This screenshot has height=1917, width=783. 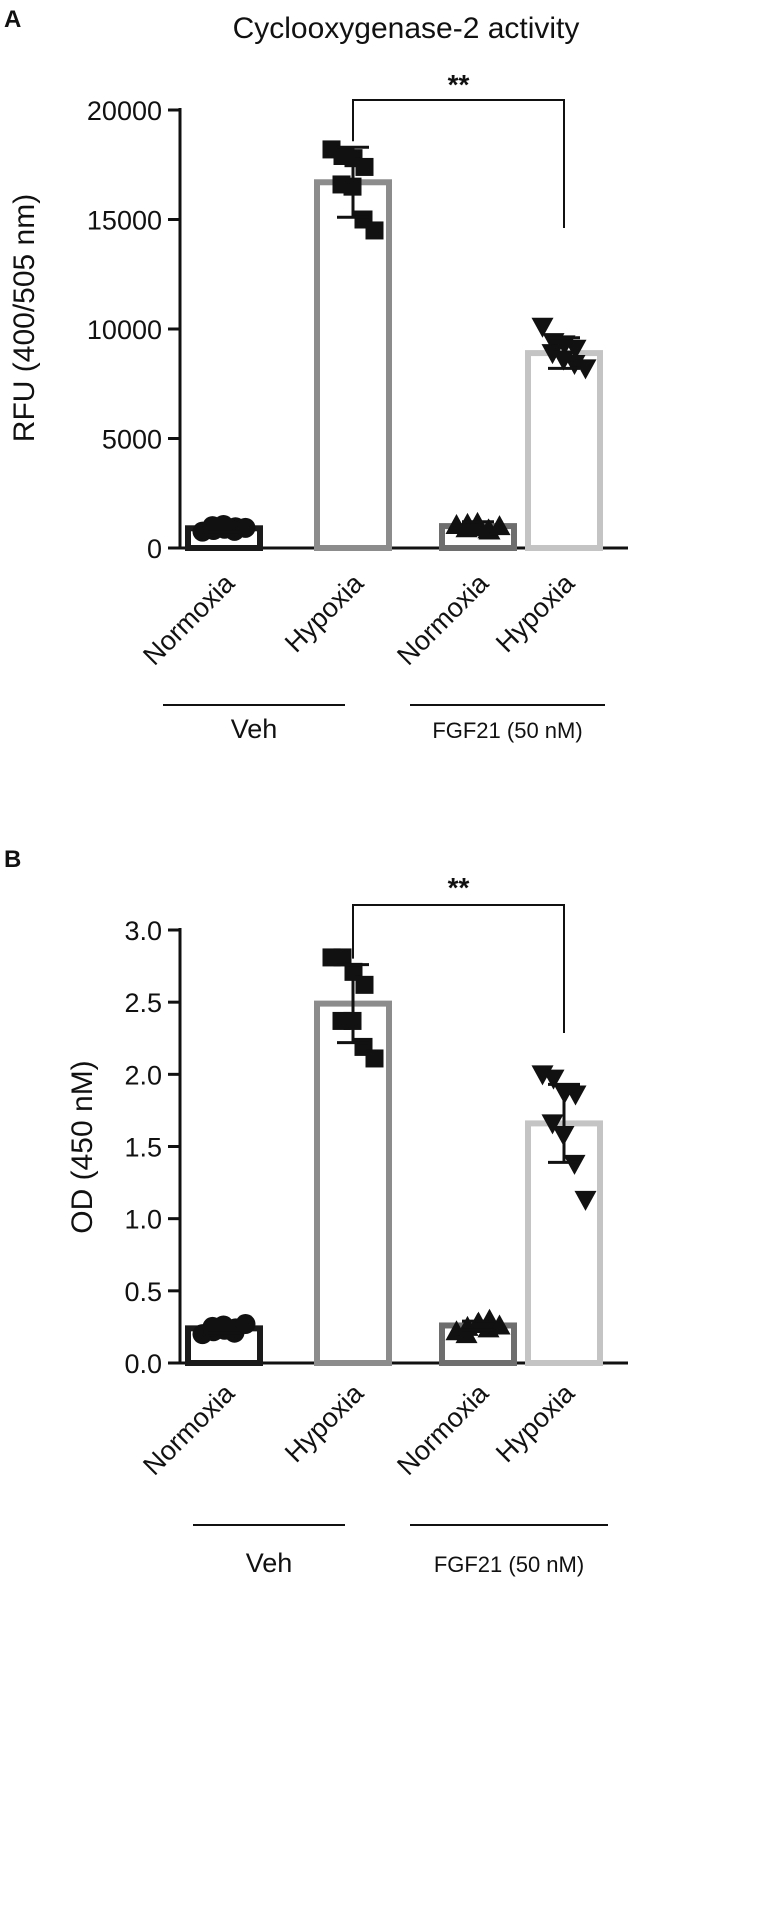 What do you see at coordinates (24, 318) in the screenshot?
I see `y-axis-label: RFU (400/505 nm)` at bounding box center [24, 318].